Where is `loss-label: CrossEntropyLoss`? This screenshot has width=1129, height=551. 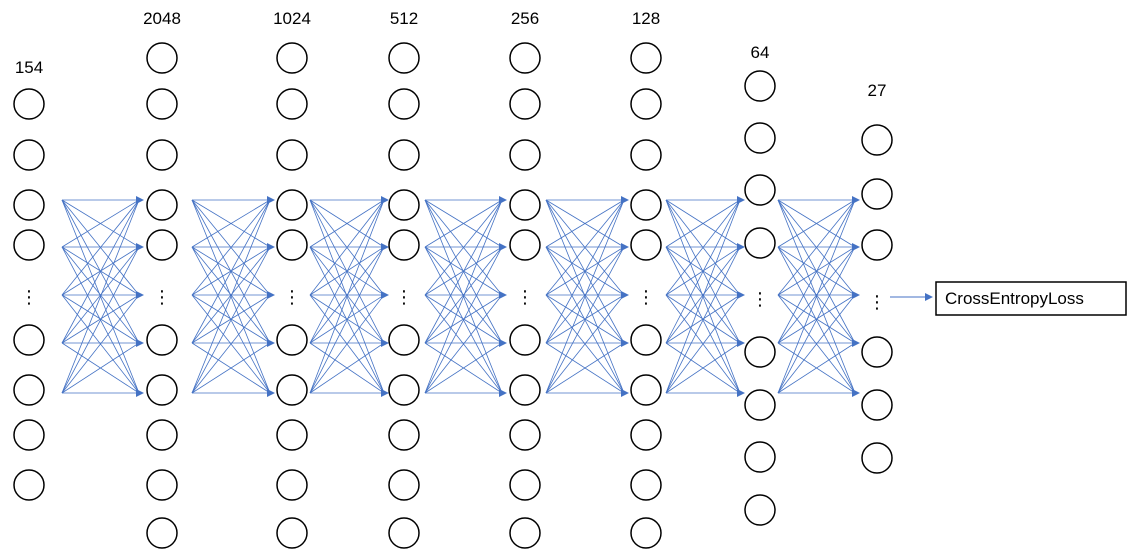
loss-label: CrossEntropyLoss is located at coordinates (1014, 298).